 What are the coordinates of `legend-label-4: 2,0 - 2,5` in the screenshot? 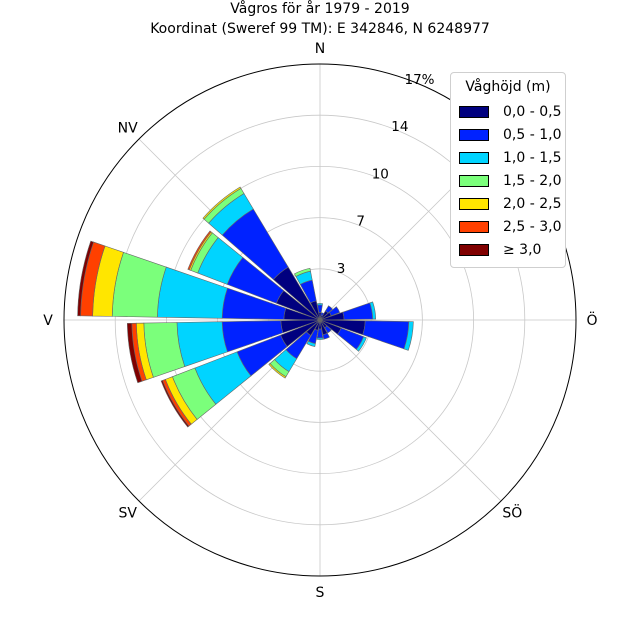 It's located at (532, 204).